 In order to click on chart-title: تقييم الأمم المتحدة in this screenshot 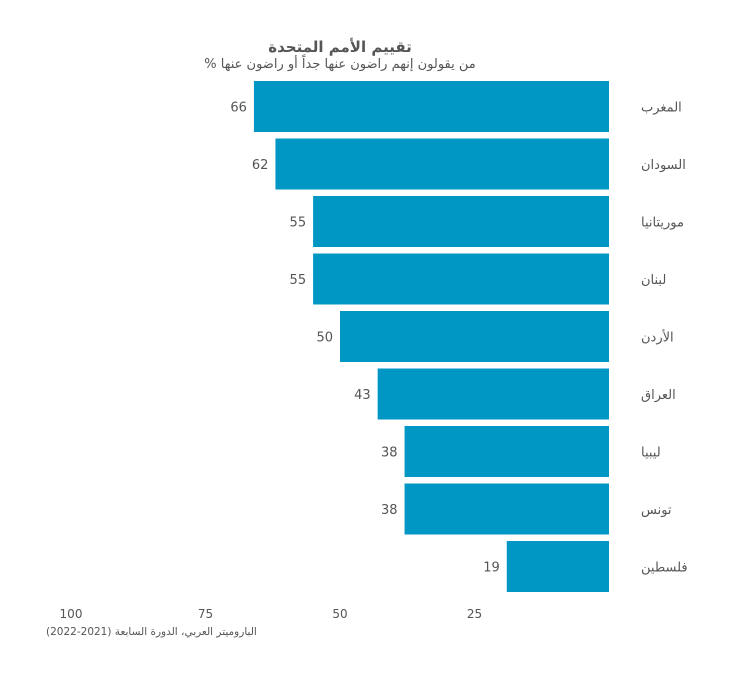, I will do `click(340, 47)`.